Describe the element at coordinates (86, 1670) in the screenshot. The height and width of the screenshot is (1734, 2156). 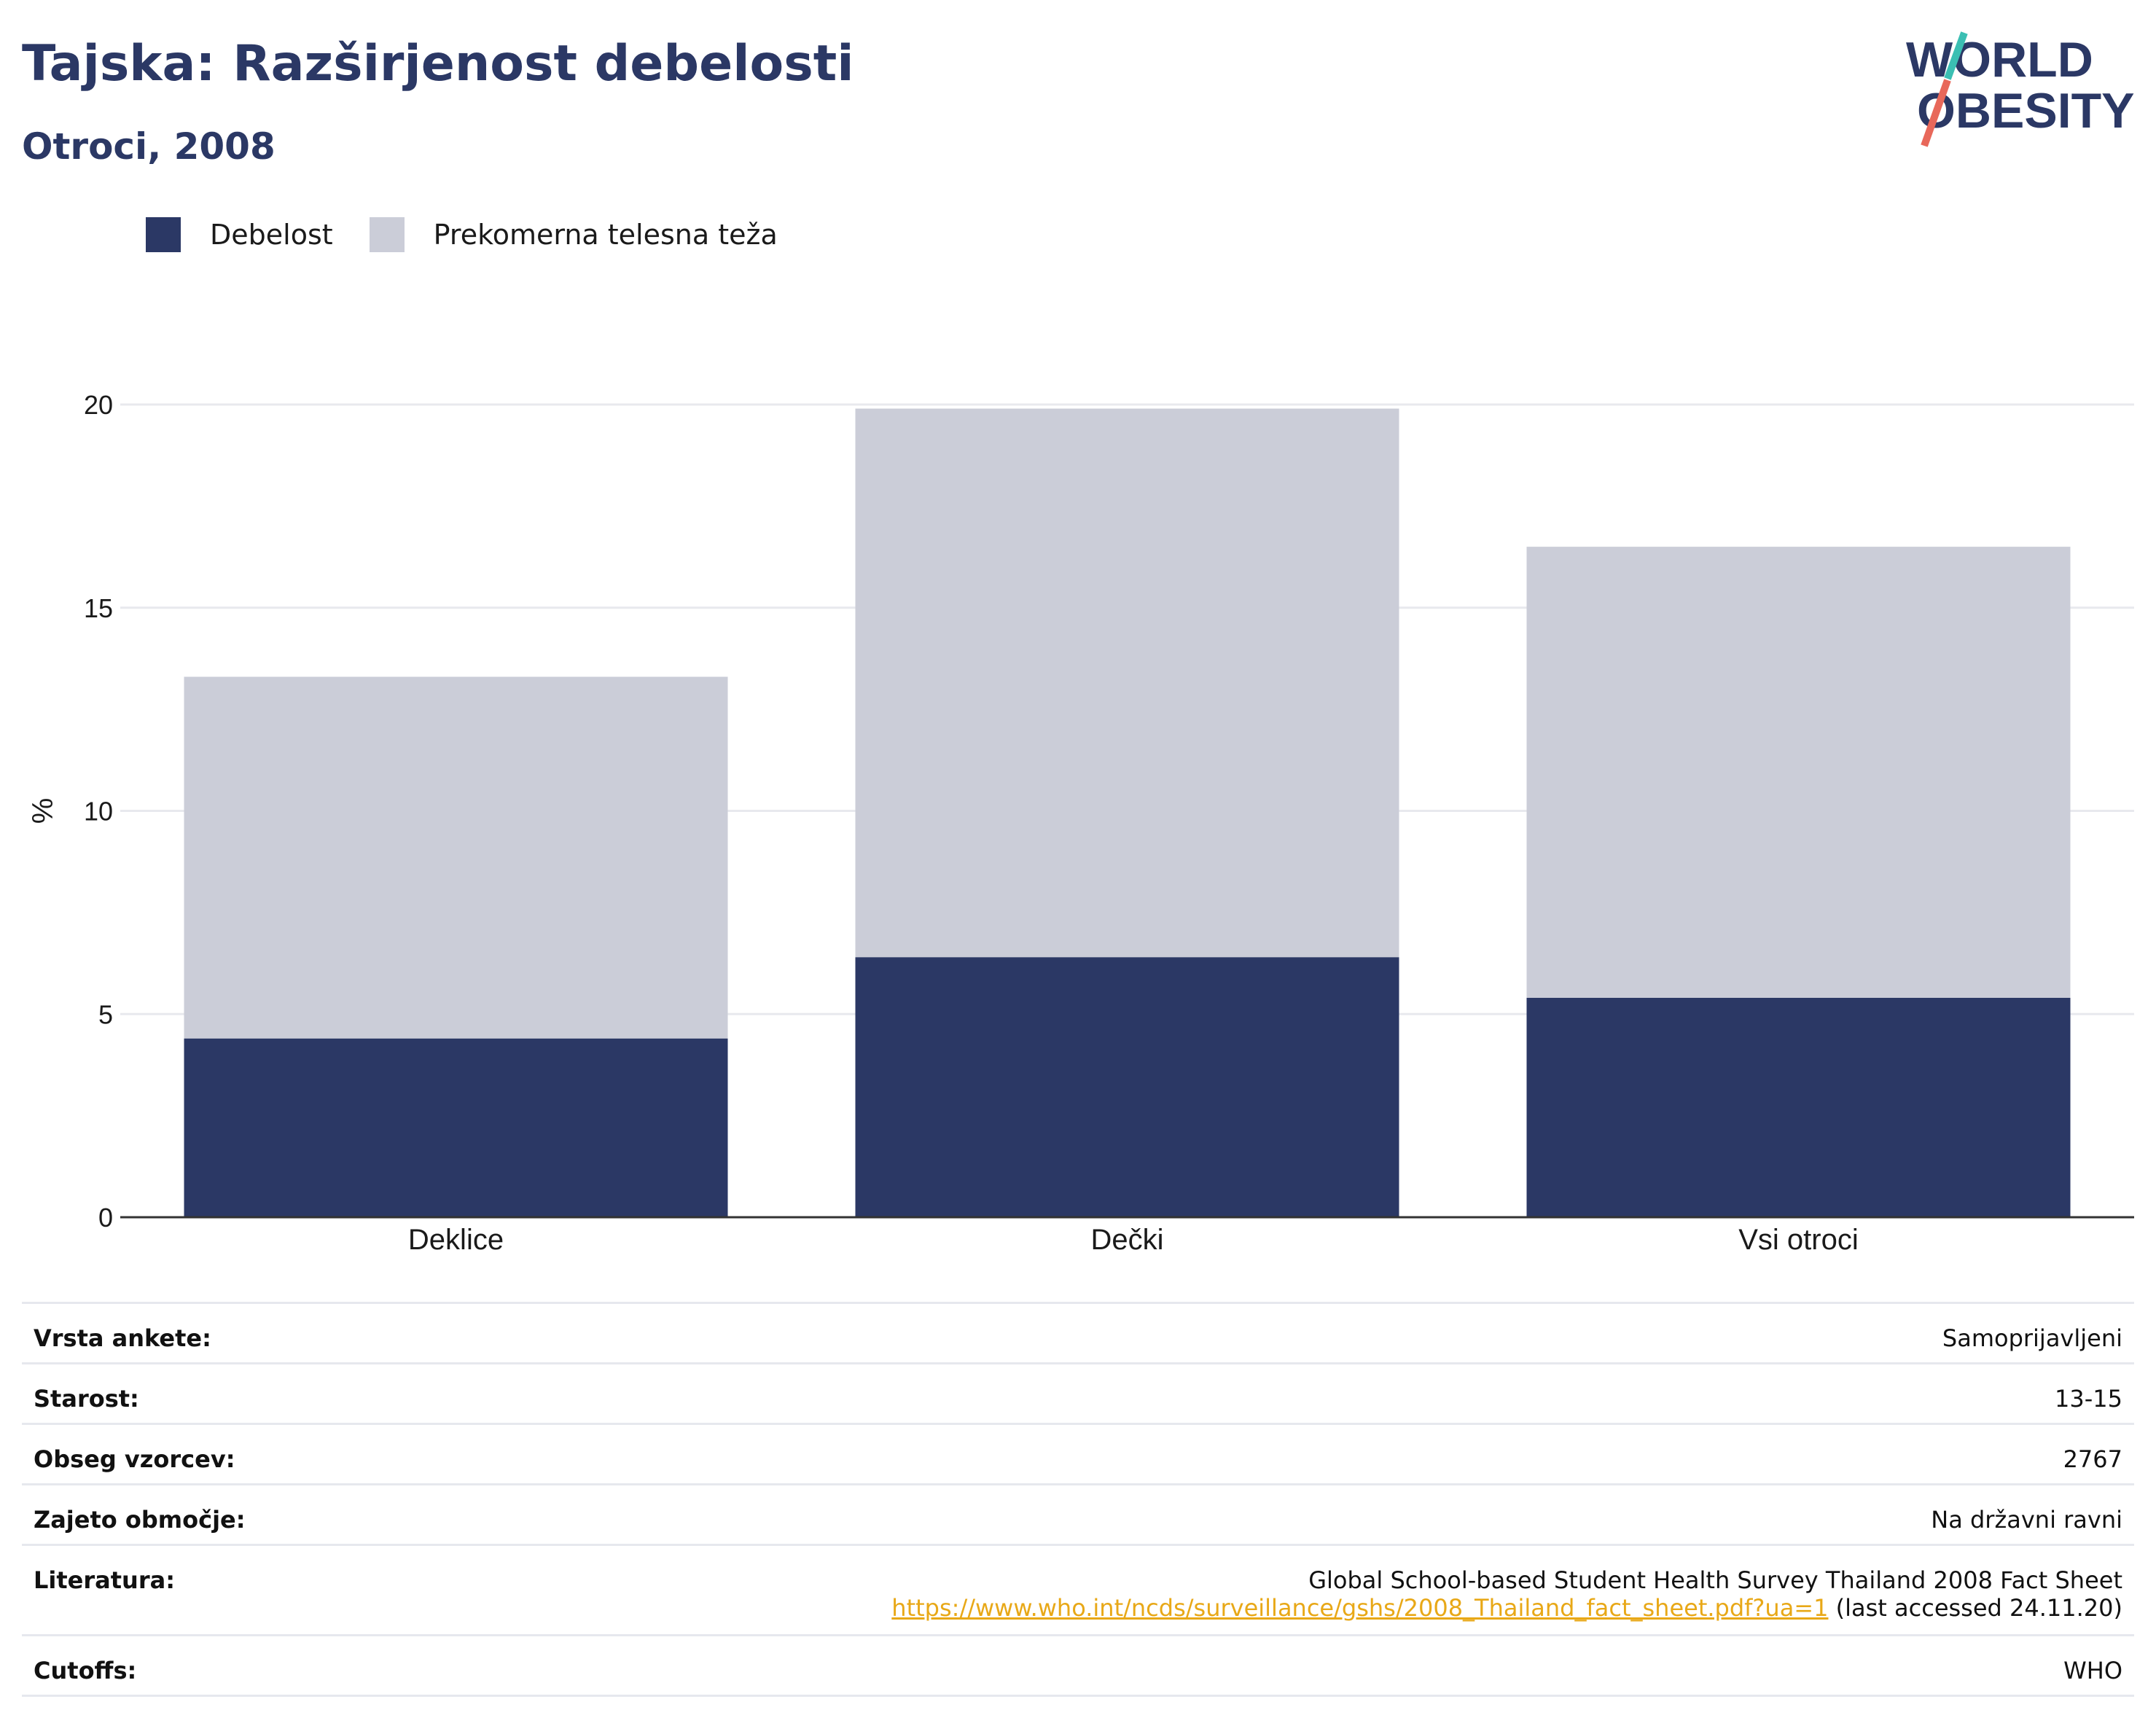
I see `info-key: Cutoffs:` at that location.